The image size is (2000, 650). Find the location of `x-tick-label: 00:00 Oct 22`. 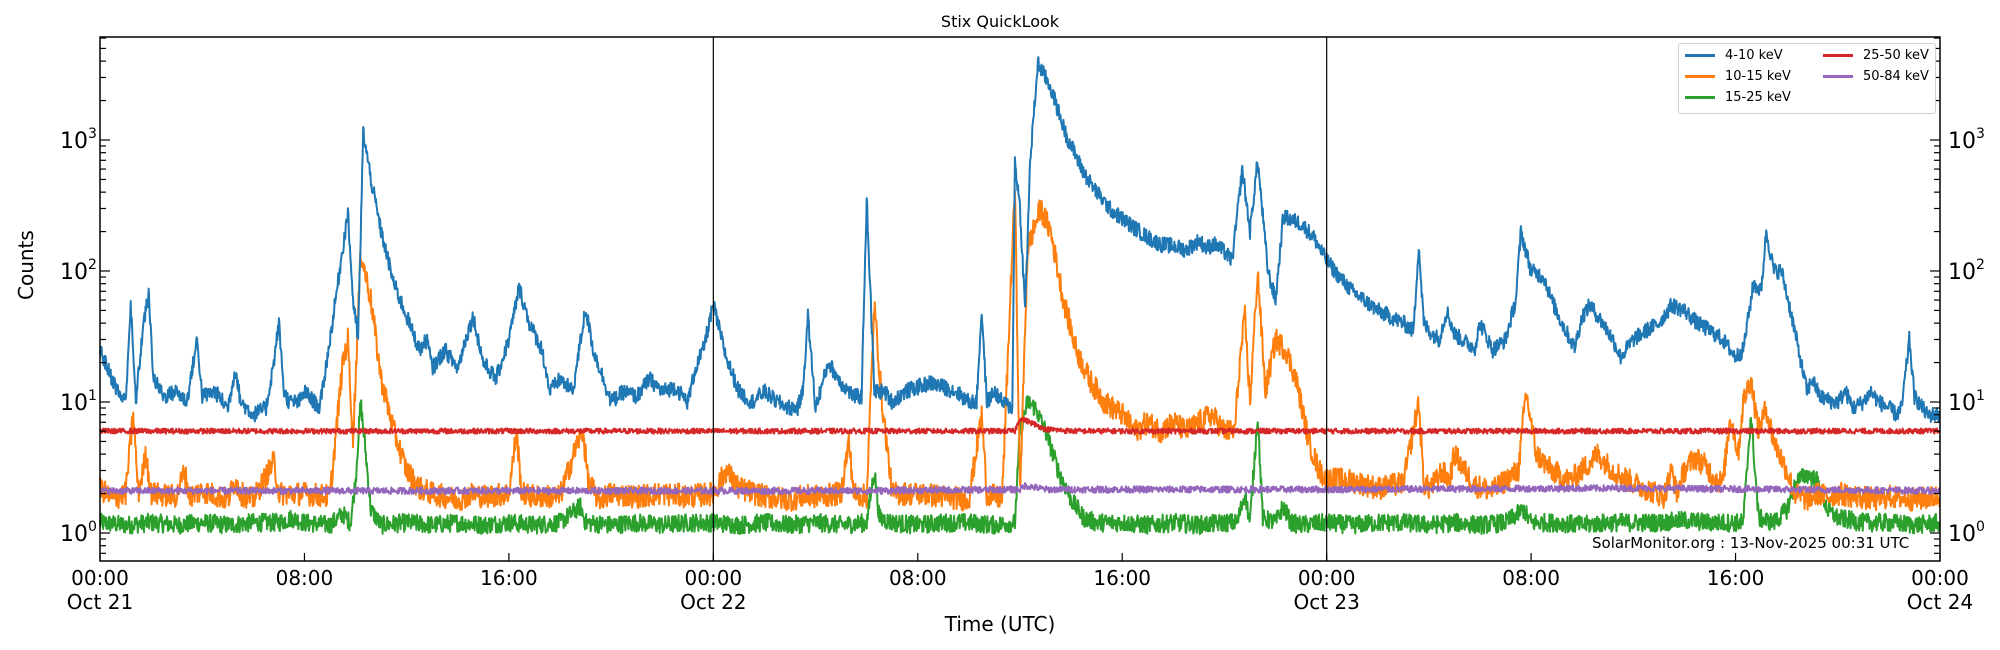

x-tick-label: 00:00 Oct 22 is located at coordinates (713, 590).